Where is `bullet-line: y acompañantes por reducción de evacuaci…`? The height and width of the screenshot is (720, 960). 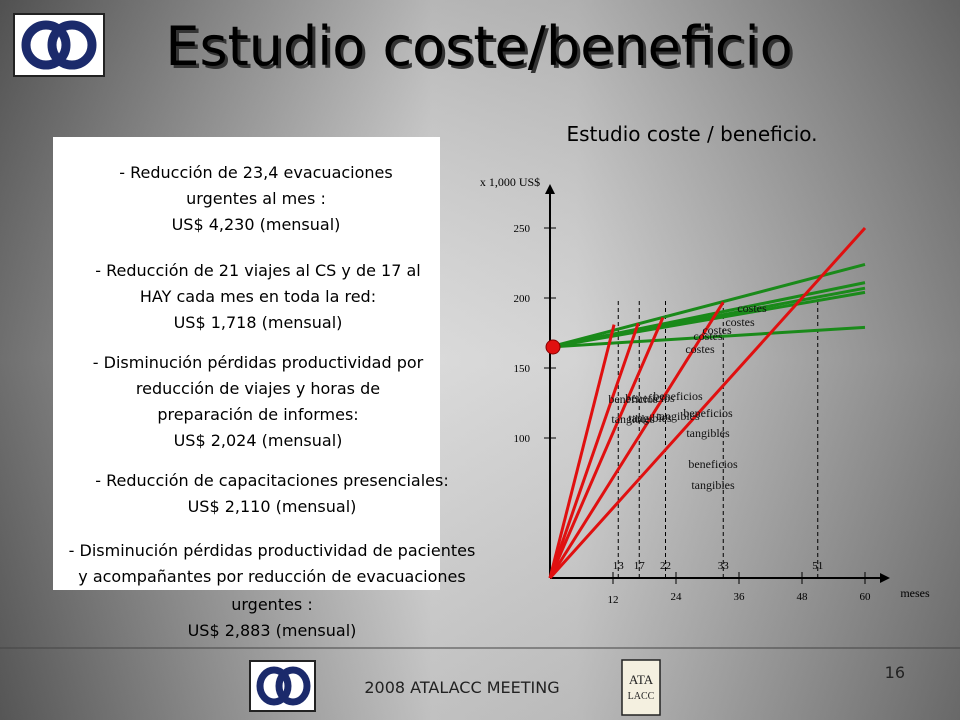
bullet-line: y acompañantes por reducción de evacuaci… is located at coordinates (271, 576).